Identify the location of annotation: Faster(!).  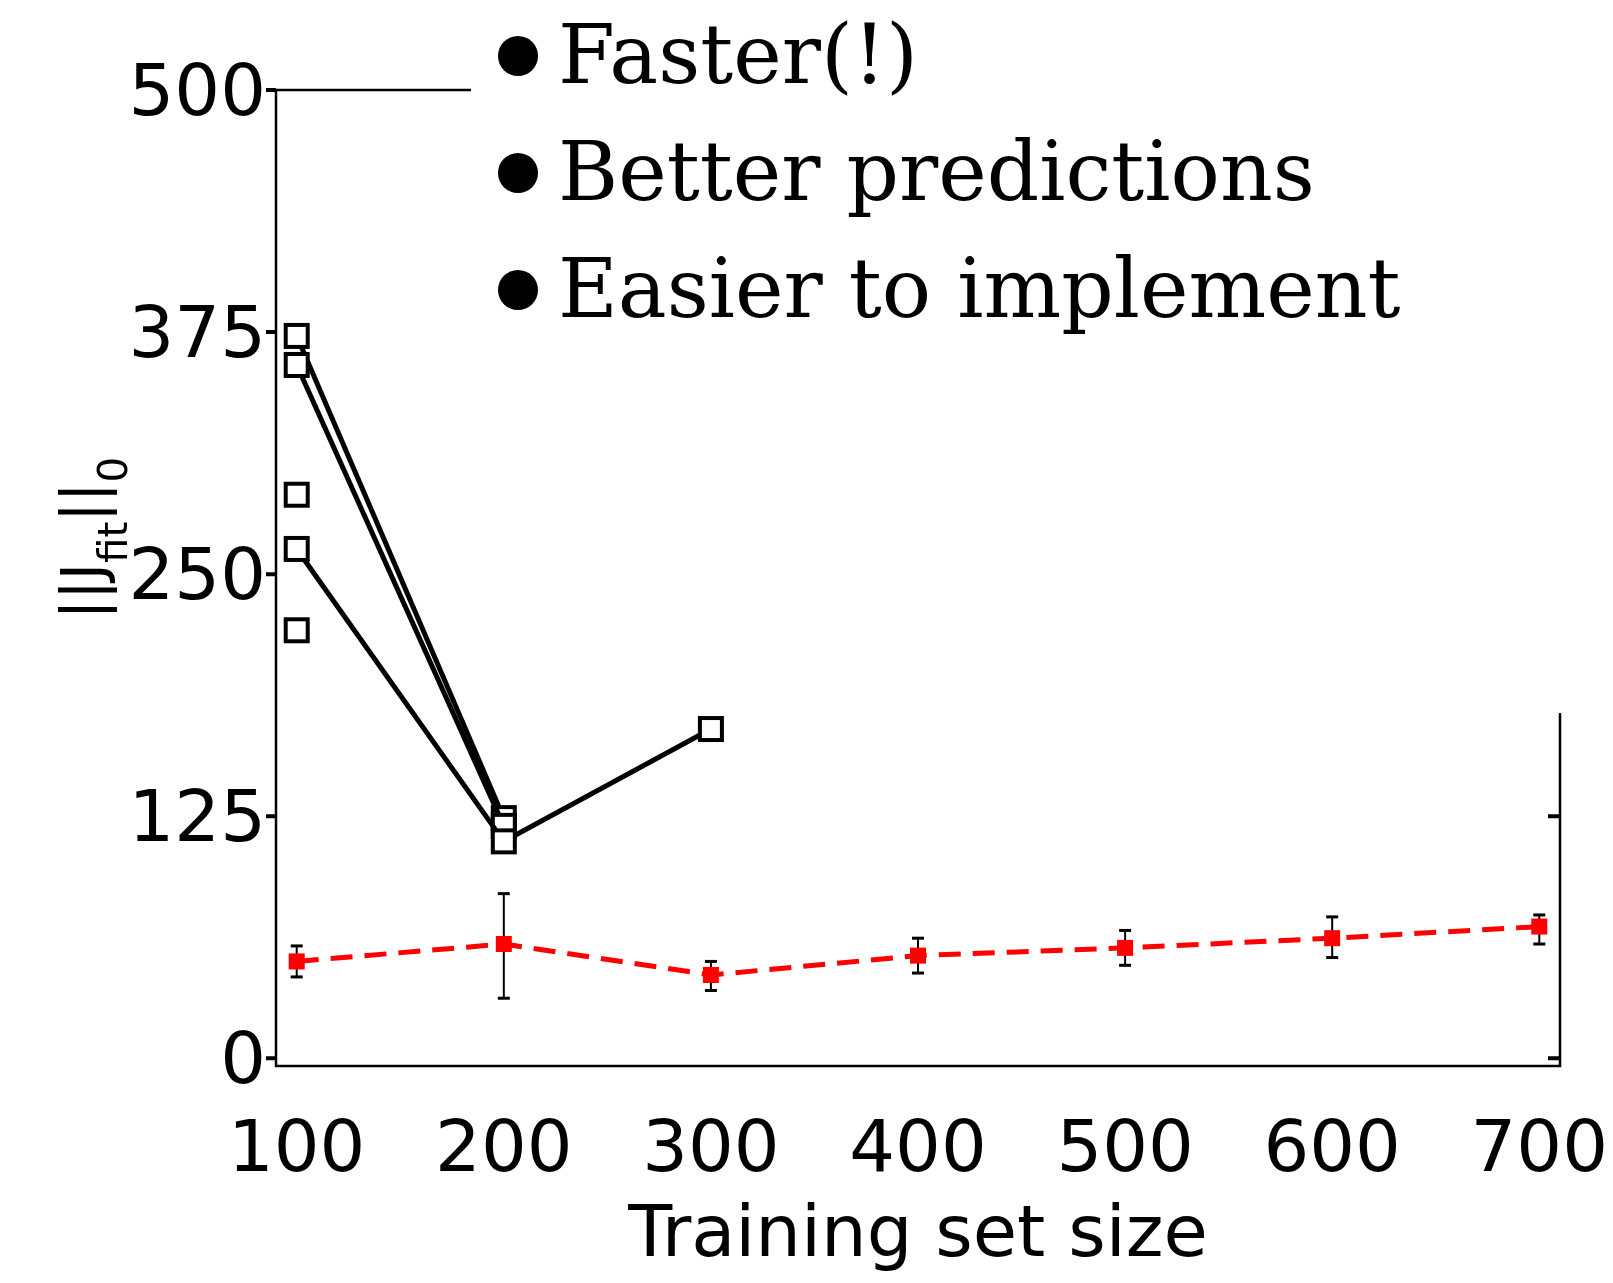
(738, 54).